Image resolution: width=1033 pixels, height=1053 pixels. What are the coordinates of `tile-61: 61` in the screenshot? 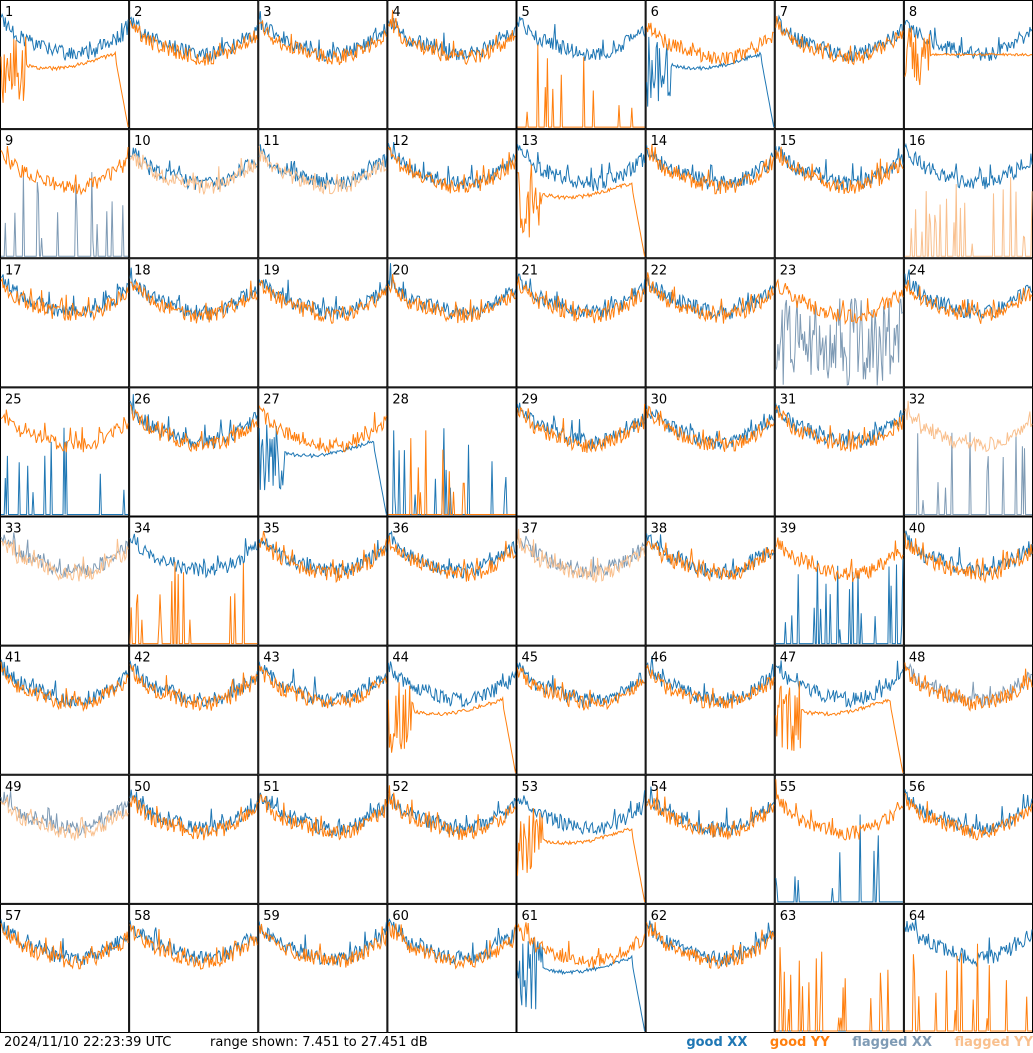 It's located at (581, 968).